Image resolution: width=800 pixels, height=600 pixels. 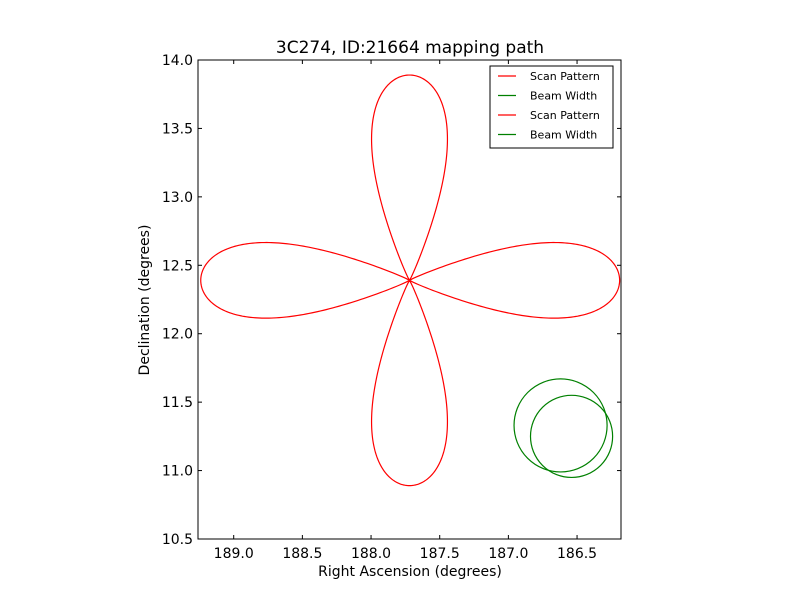 What do you see at coordinates (177, 540) in the screenshot?
I see `y-tick-label: 10.5` at bounding box center [177, 540].